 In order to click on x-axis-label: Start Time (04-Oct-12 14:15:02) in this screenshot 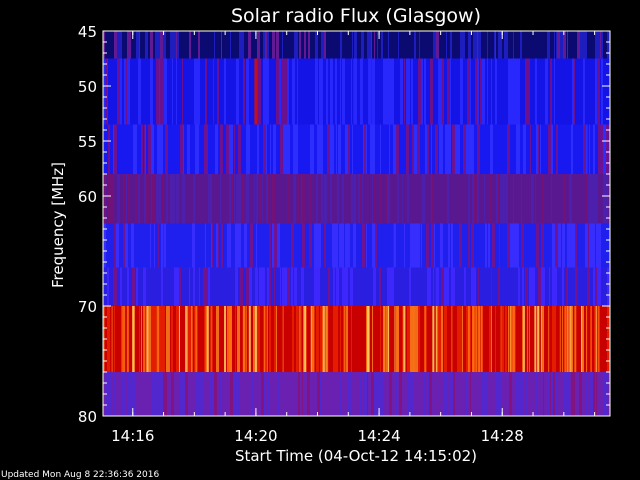, I will do `click(356, 456)`.